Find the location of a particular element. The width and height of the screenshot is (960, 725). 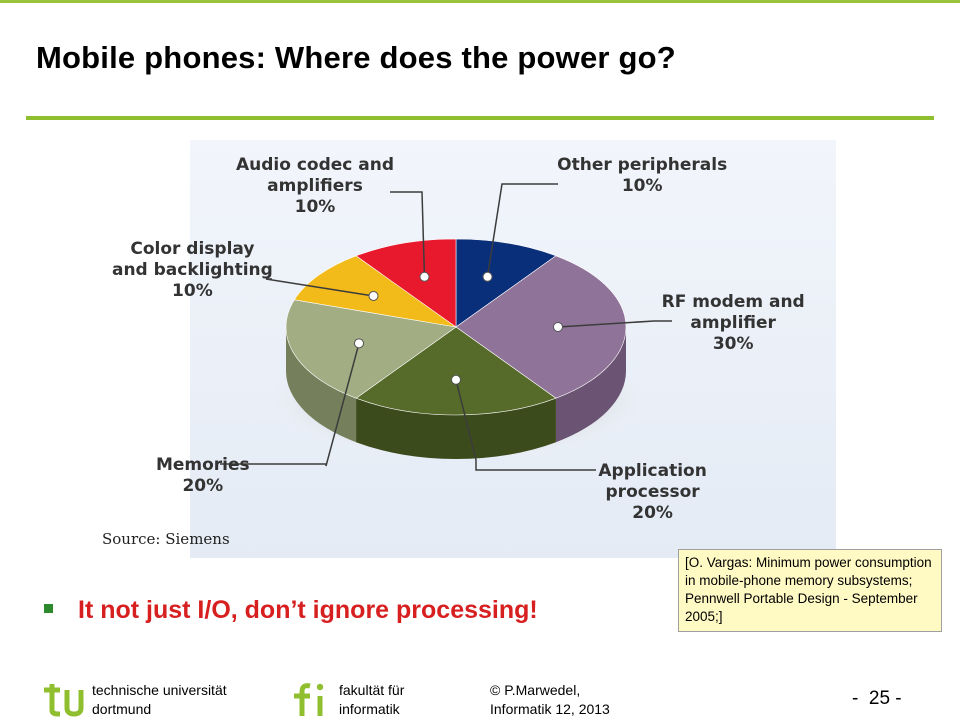

leader-line-application-processor is located at coordinates (525, 425).